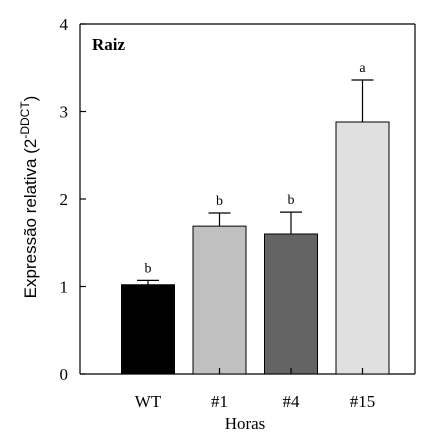  What do you see at coordinates (64, 24) in the screenshot?
I see `y-tick-label: 4` at bounding box center [64, 24].